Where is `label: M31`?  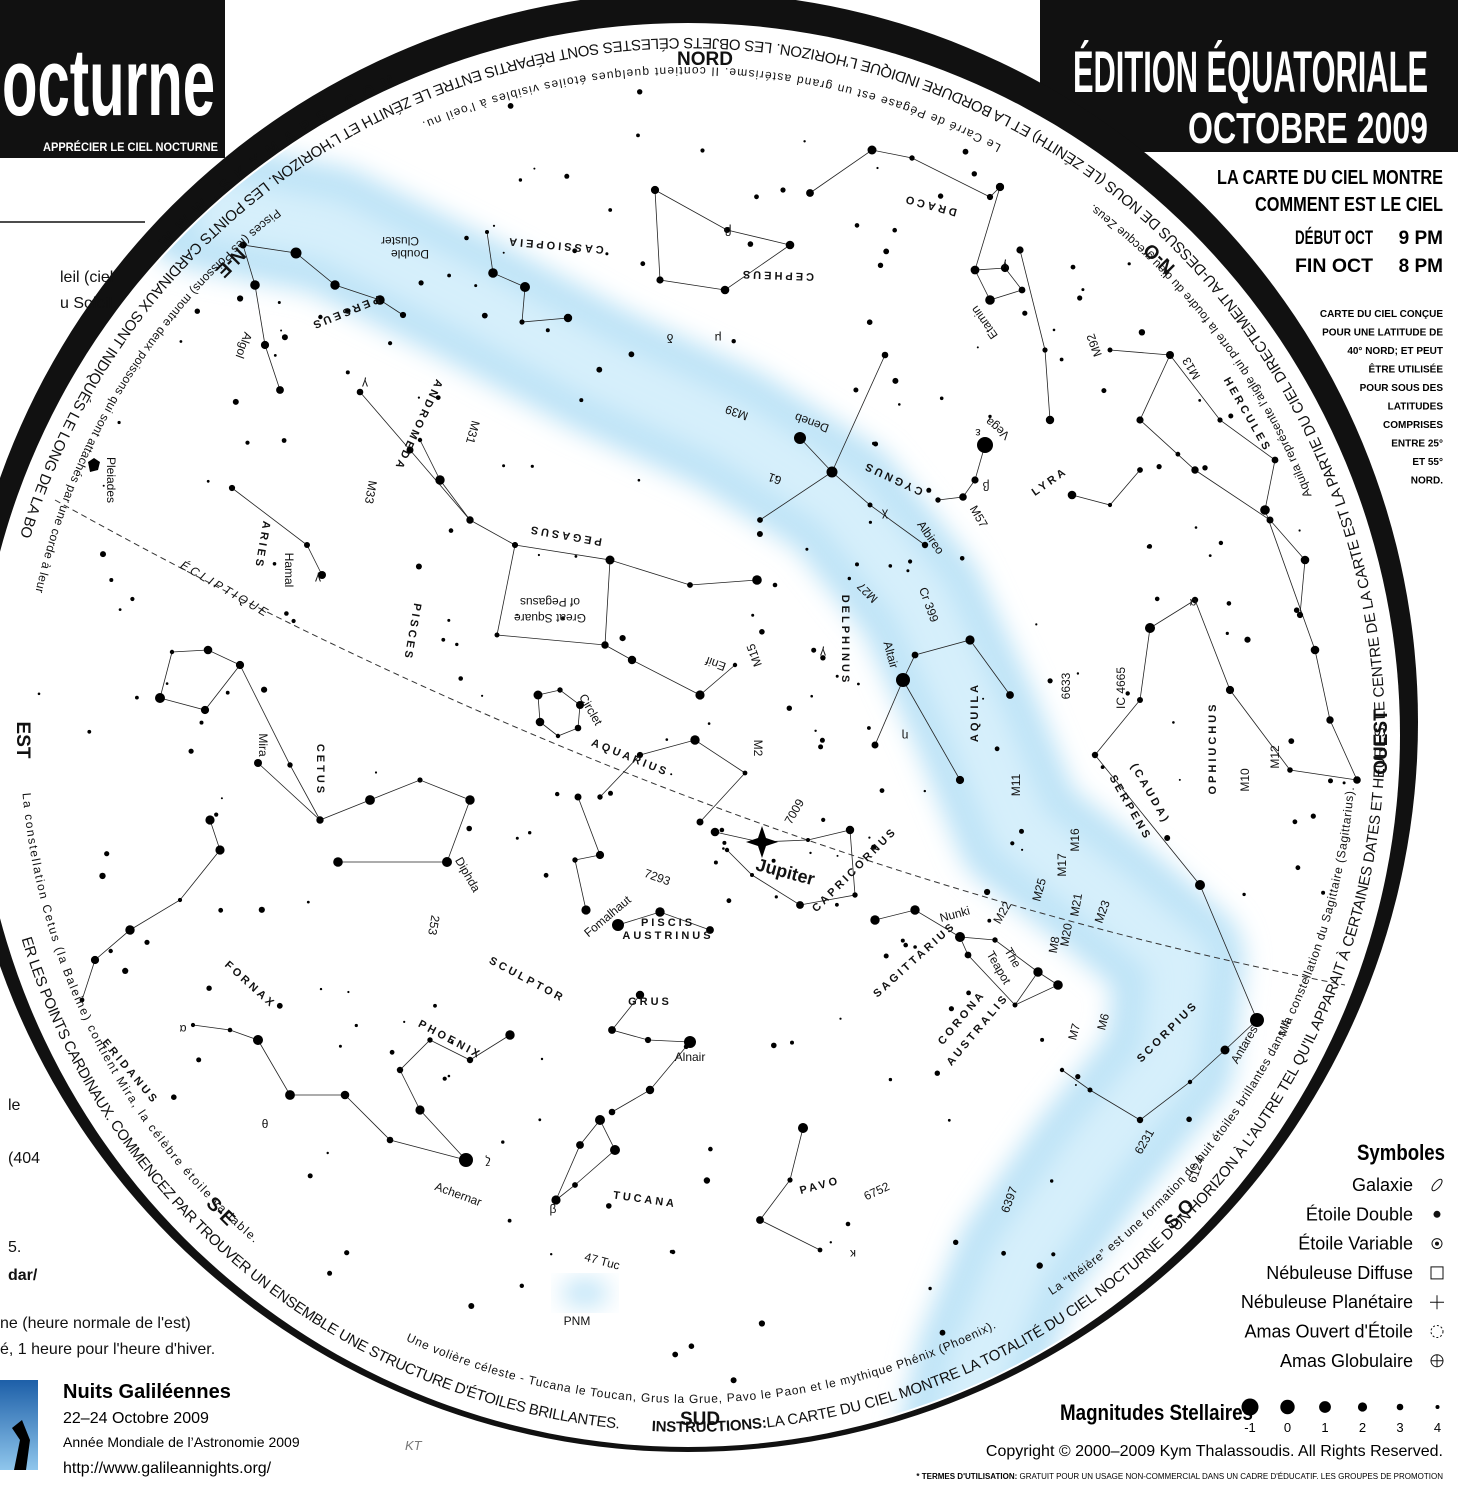 label: M31 is located at coordinates (473, 432).